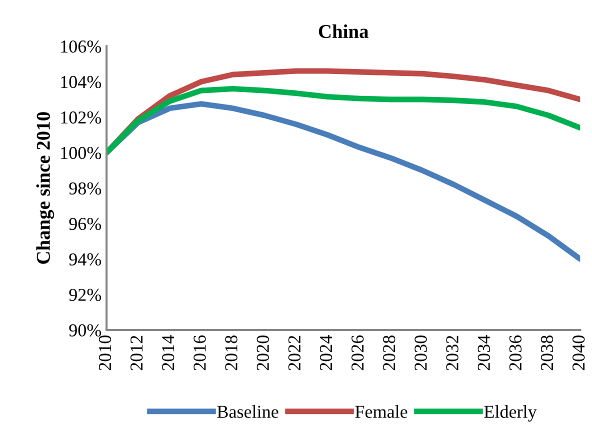 The image size is (592, 440). I want to click on x-tick-label: 2012, so click(136, 353).